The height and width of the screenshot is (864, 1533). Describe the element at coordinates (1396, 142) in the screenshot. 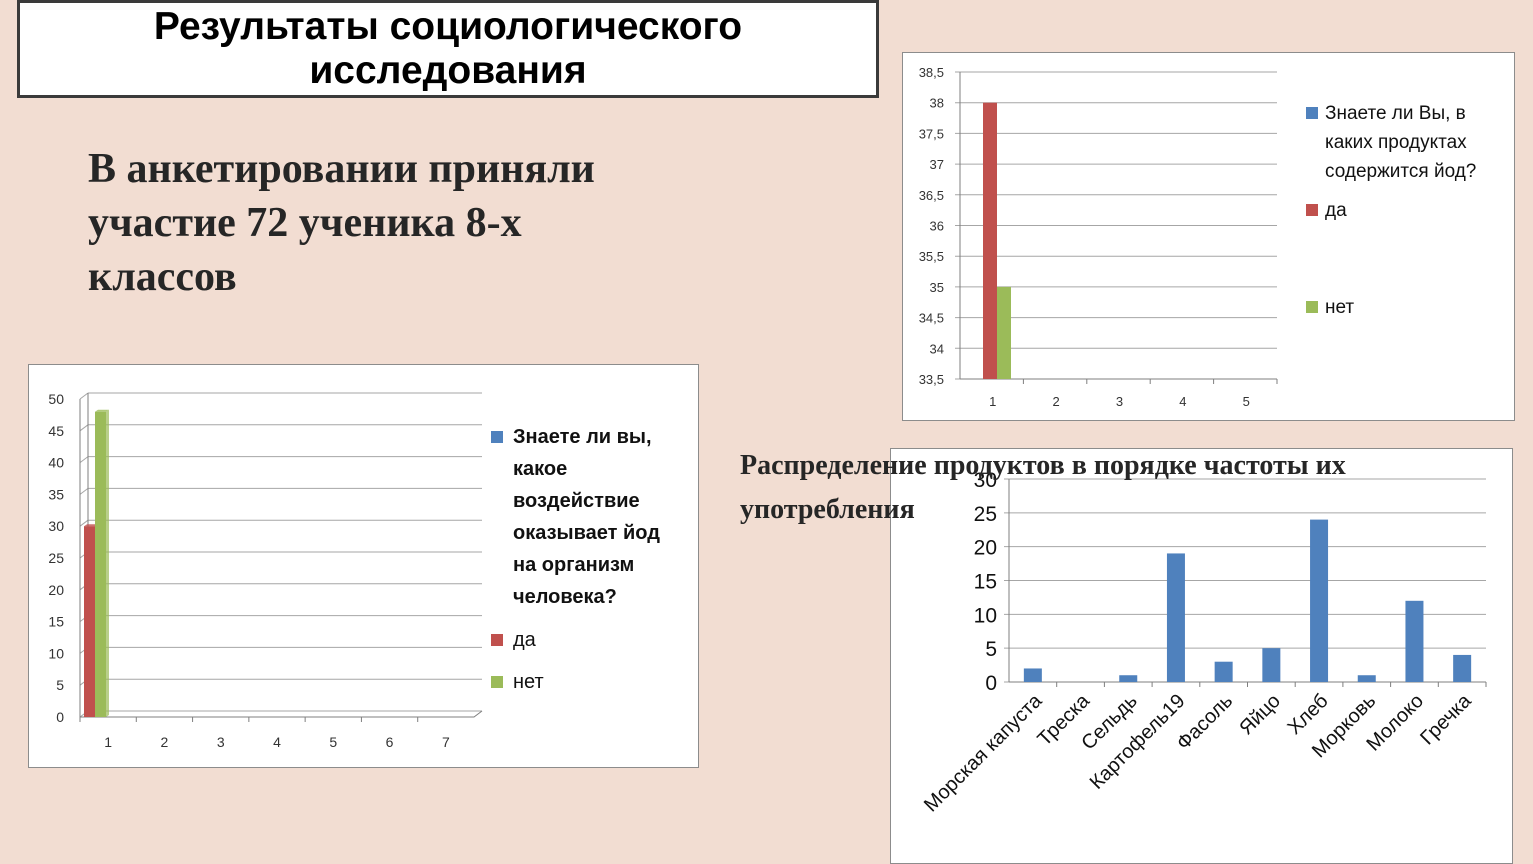

I see `legend-label: каких продуктах` at that location.